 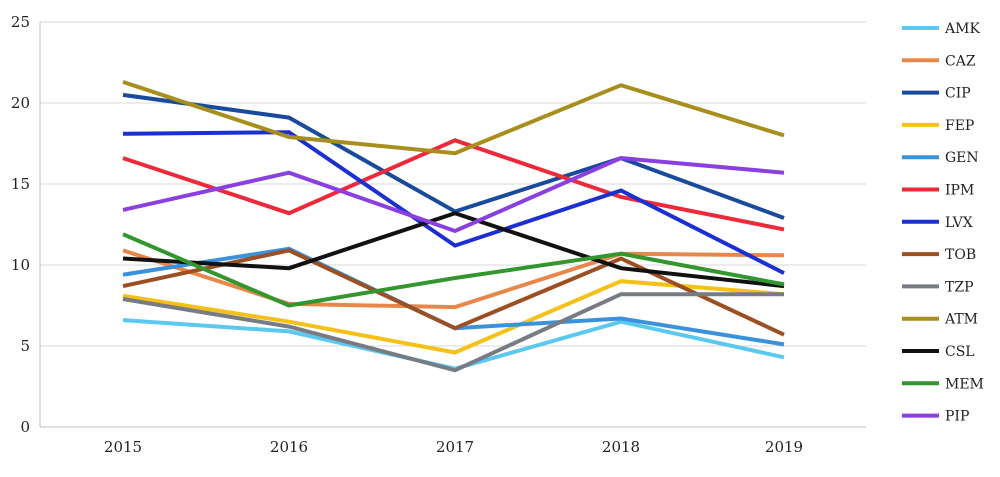 I want to click on x-tick-label: 2019, so click(x=784, y=447).